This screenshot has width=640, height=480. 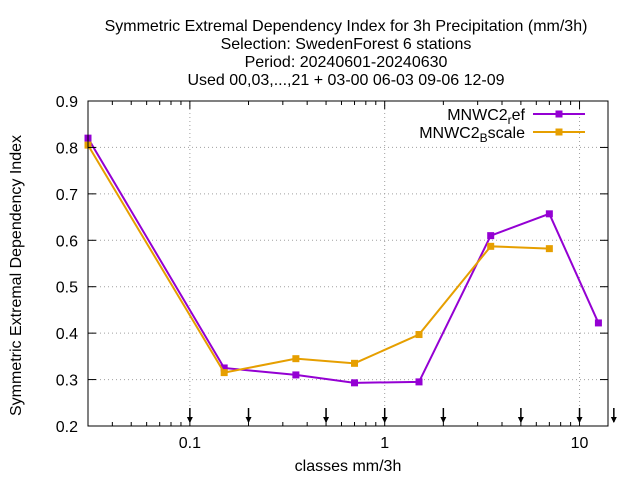 What do you see at coordinates (67, 288) in the screenshot?
I see `y-tick-label: 0.5` at bounding box center [67, 288].